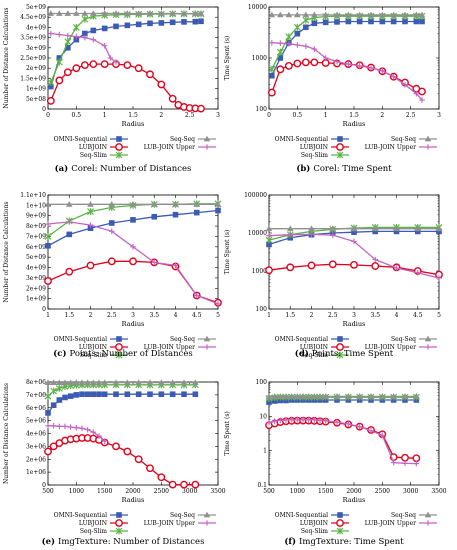  What do you see at coordinates (352, 169) in the screenshot?
I see `caption-text: Corel: Time Spent` at bounding box center [352, 169].